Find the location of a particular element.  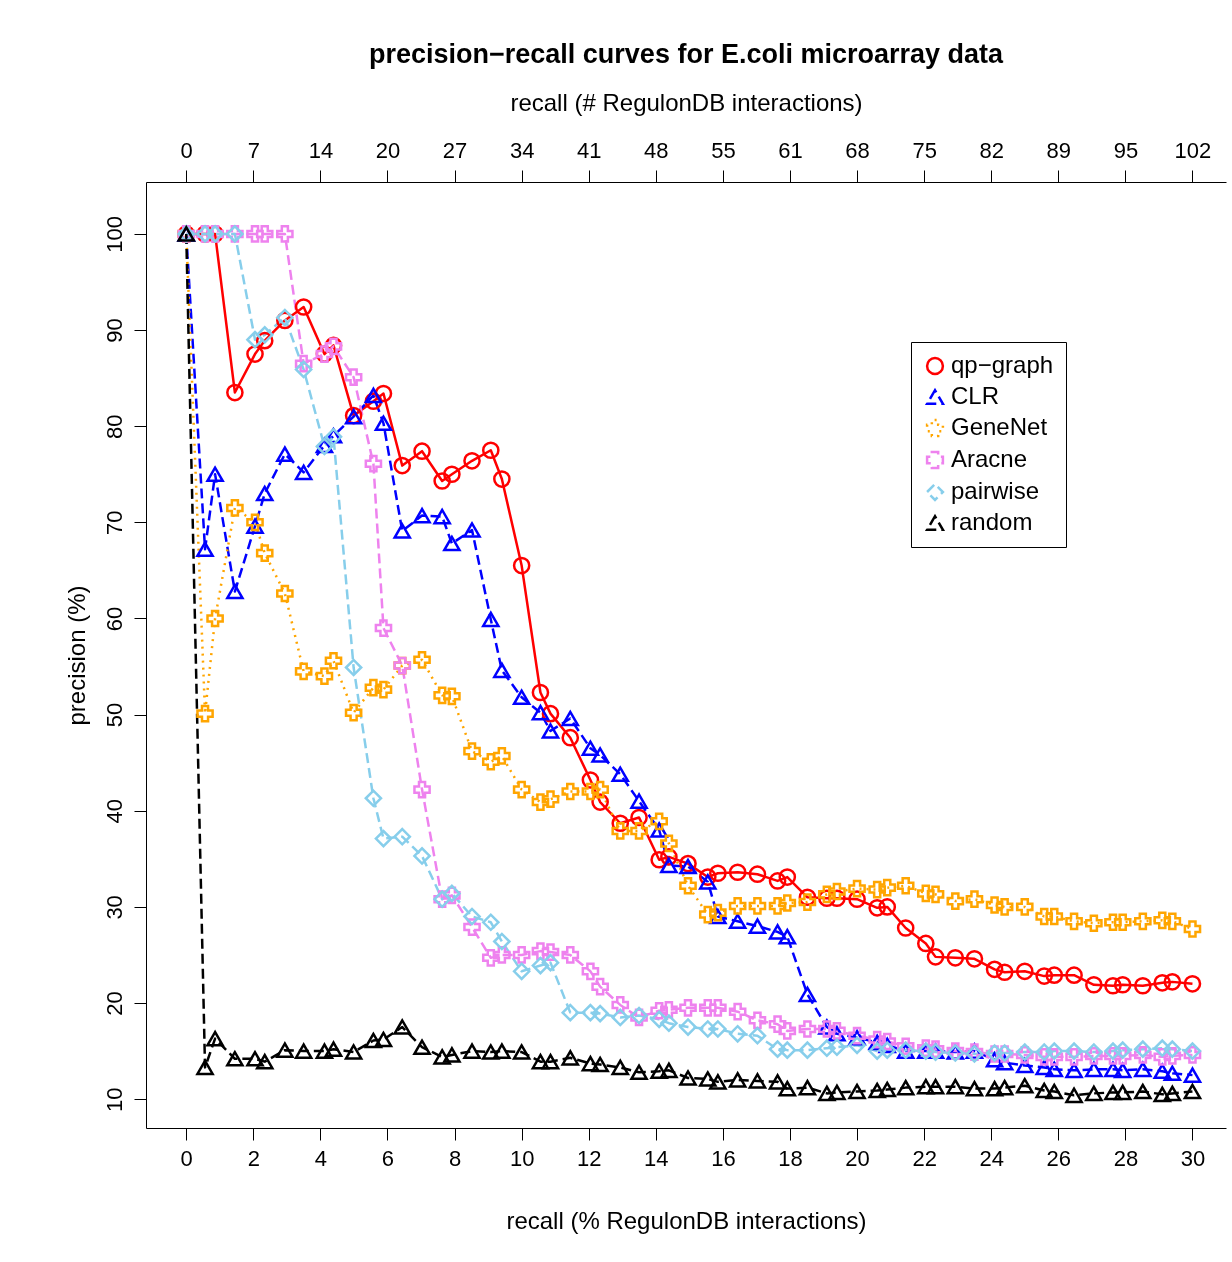

x-tick-label: 14 is located at coordinates (656, 1158).